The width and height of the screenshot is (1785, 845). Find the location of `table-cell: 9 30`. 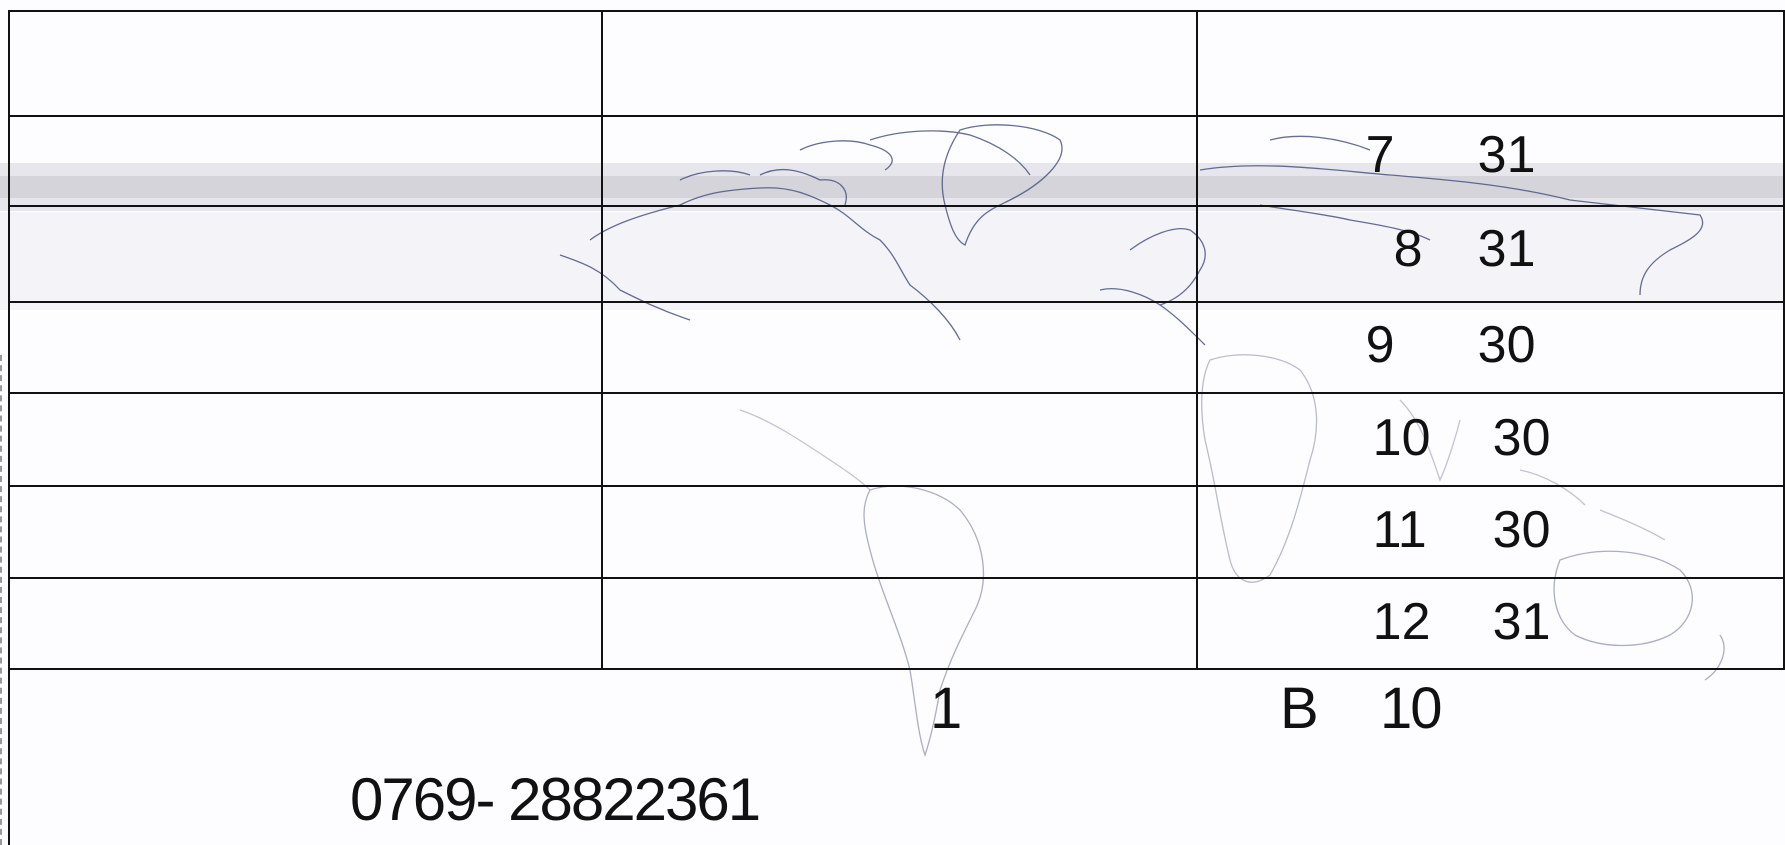

table-cell: 9 30 is located at coordinates (1490, 347).